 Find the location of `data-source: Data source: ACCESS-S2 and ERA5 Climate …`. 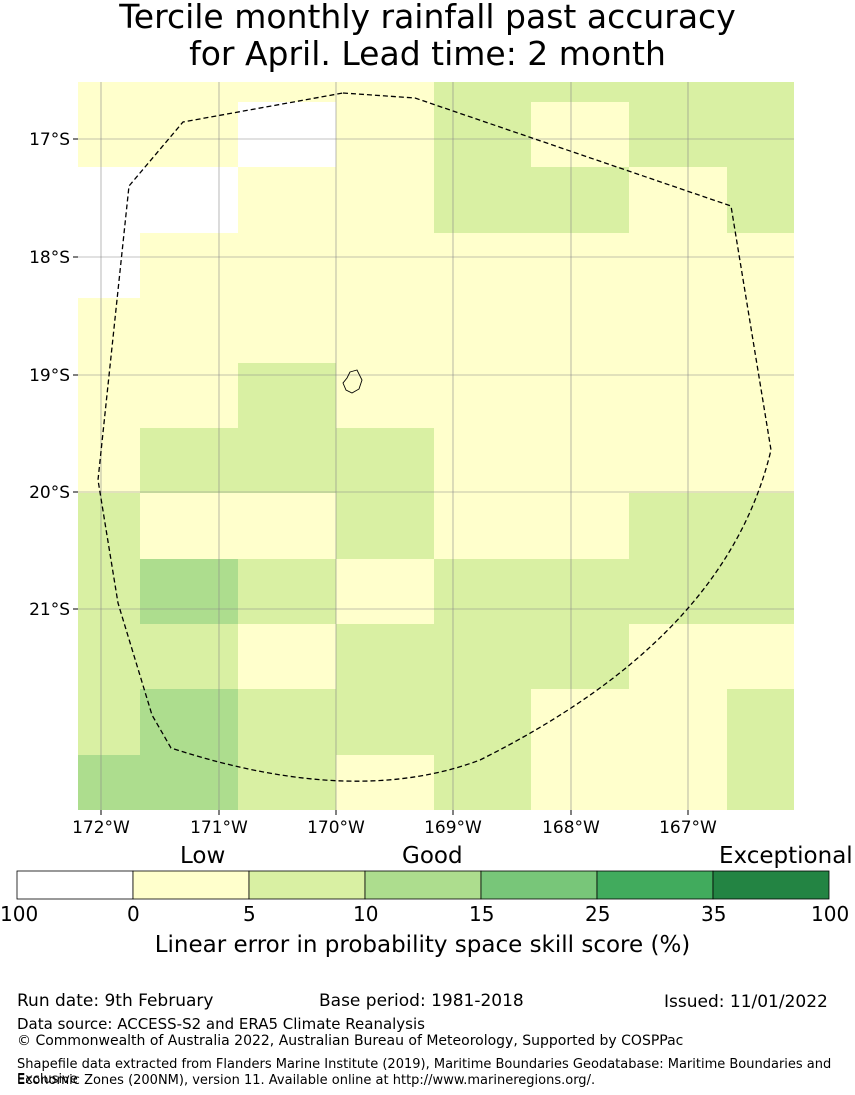

data-source: Data source: ACCESS-S2 and ERA5 Climate … is located at coordinates (221, 1024).